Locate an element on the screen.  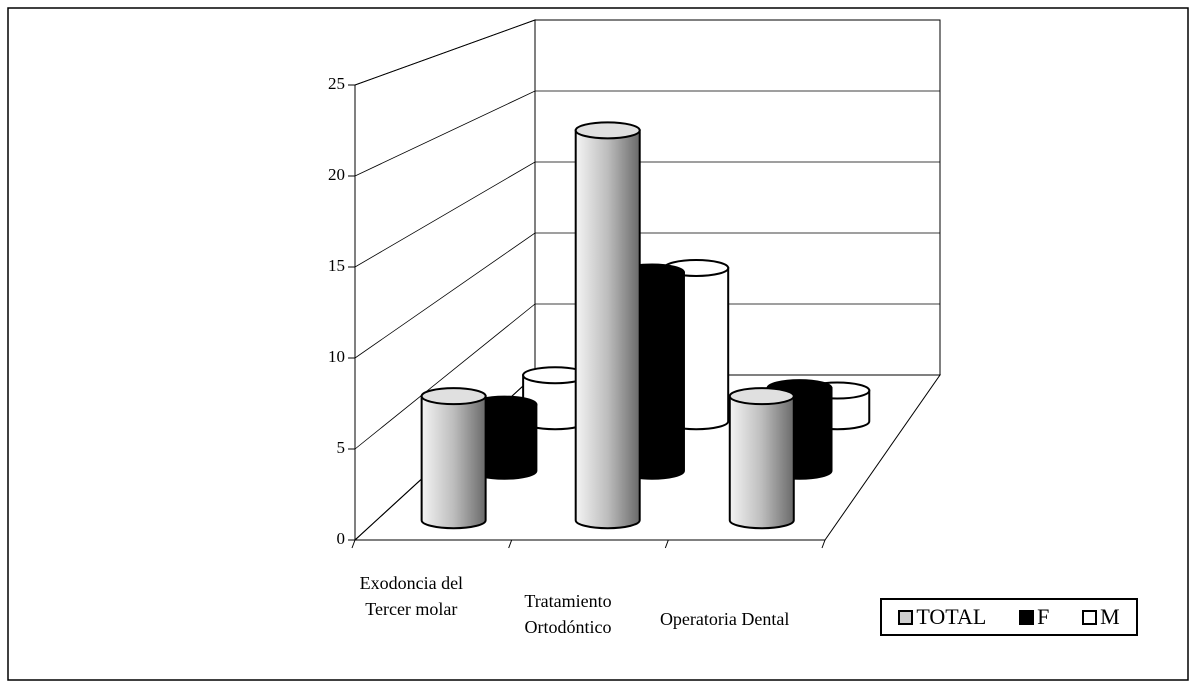
legend-item: TOTAL is located at coordinates (942, 617).